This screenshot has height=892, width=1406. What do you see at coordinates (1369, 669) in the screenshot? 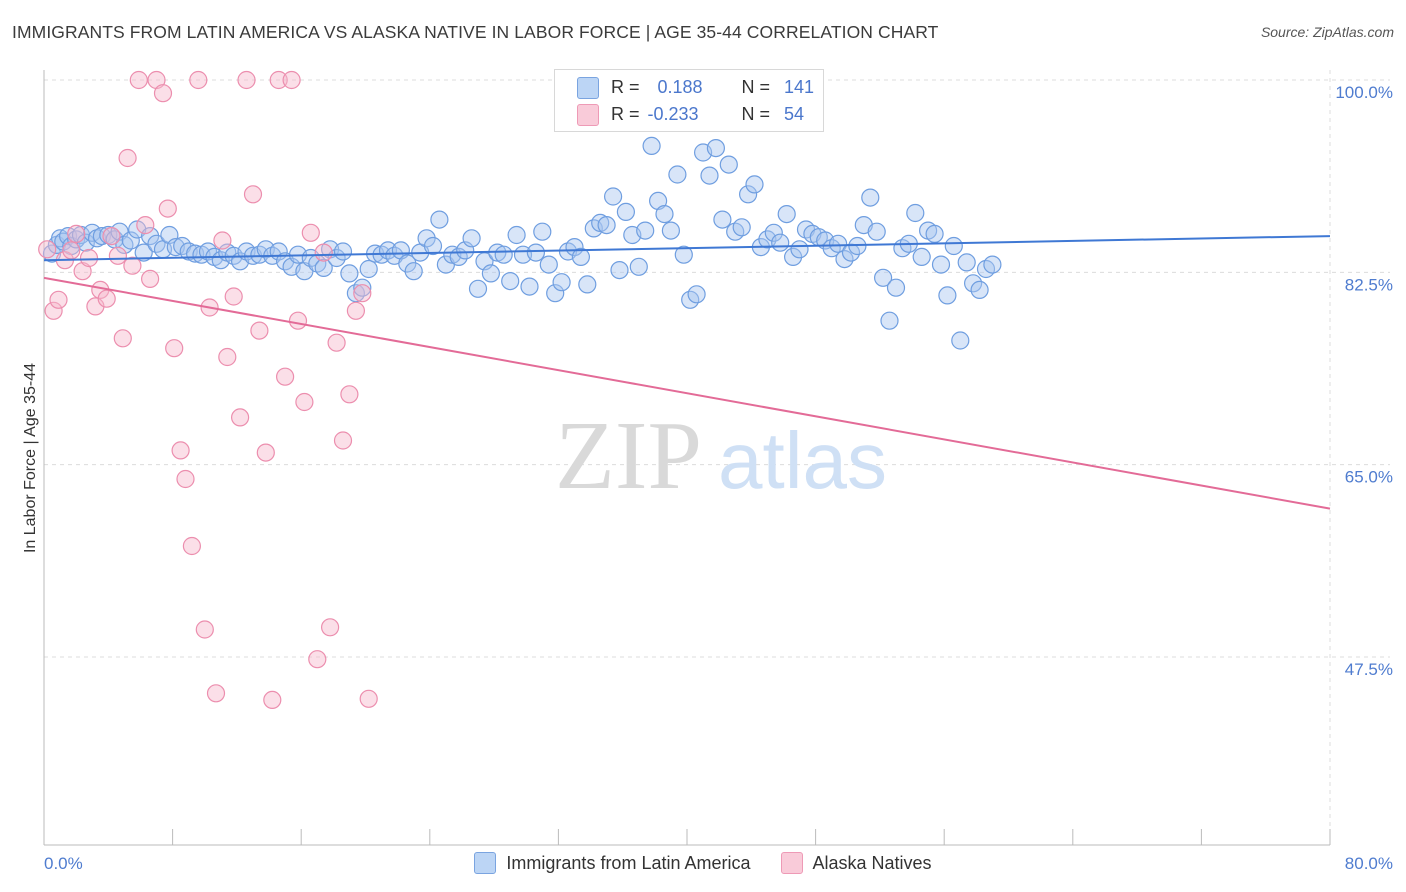
I see `y-tick-label: 47.5%` at bounding box center [1369, 669].